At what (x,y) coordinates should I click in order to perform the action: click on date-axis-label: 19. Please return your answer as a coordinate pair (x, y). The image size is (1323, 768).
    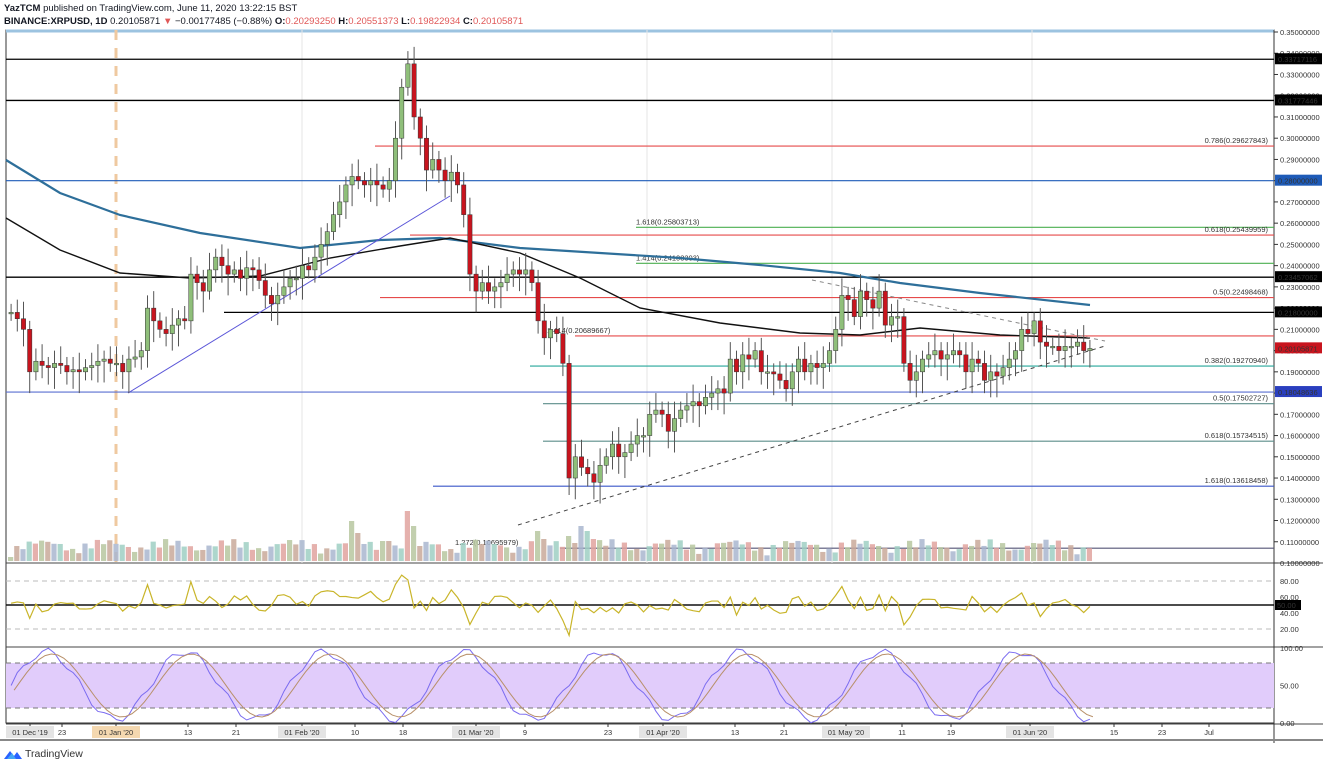
    Looking at the image, I should click on (951, 732).